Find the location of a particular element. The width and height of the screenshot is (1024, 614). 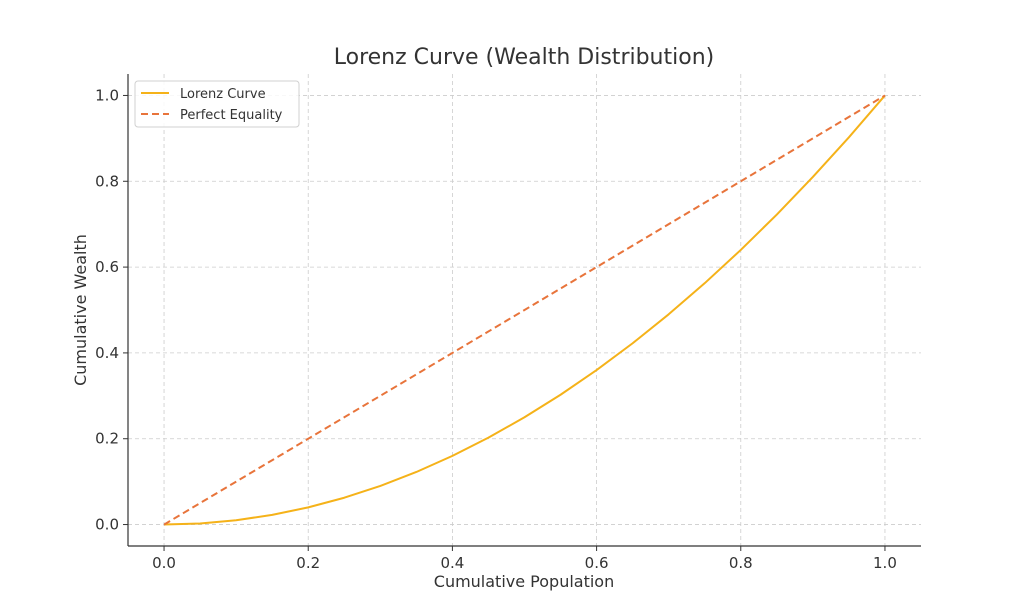

y-axis-label: Cumulative Wealth is located at coordinates (80, 310).